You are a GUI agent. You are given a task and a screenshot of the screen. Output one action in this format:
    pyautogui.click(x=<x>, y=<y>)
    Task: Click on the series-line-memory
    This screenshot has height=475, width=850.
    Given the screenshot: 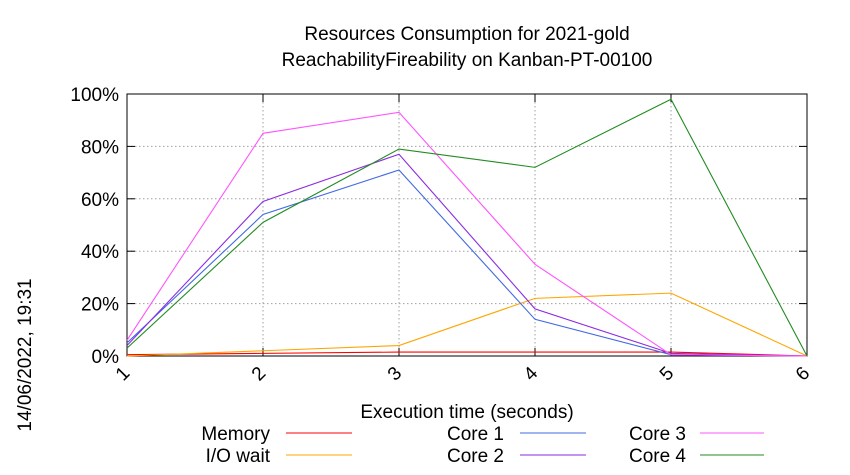 What is the action you would take?
    pyautogui.click(x=467, y=354)
    